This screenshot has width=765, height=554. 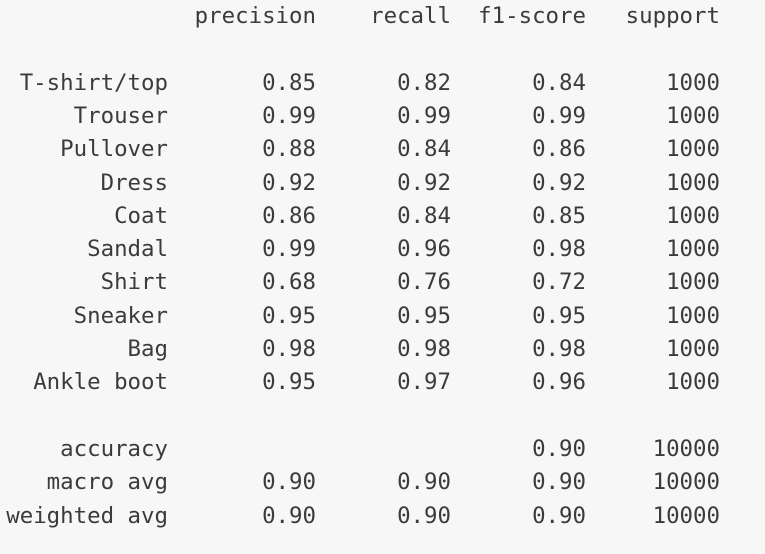 I want to click on class-label: Sandal, so click(x=127, y=249).